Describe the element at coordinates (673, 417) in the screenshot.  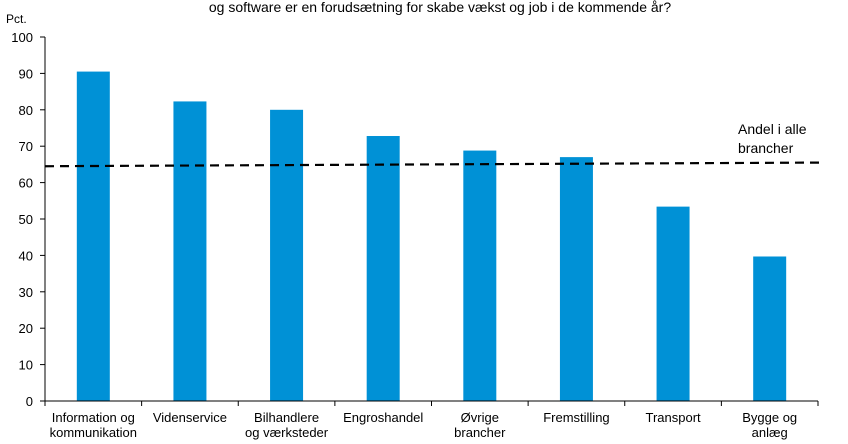
I see `x-category-label-6: Transport` at that location.